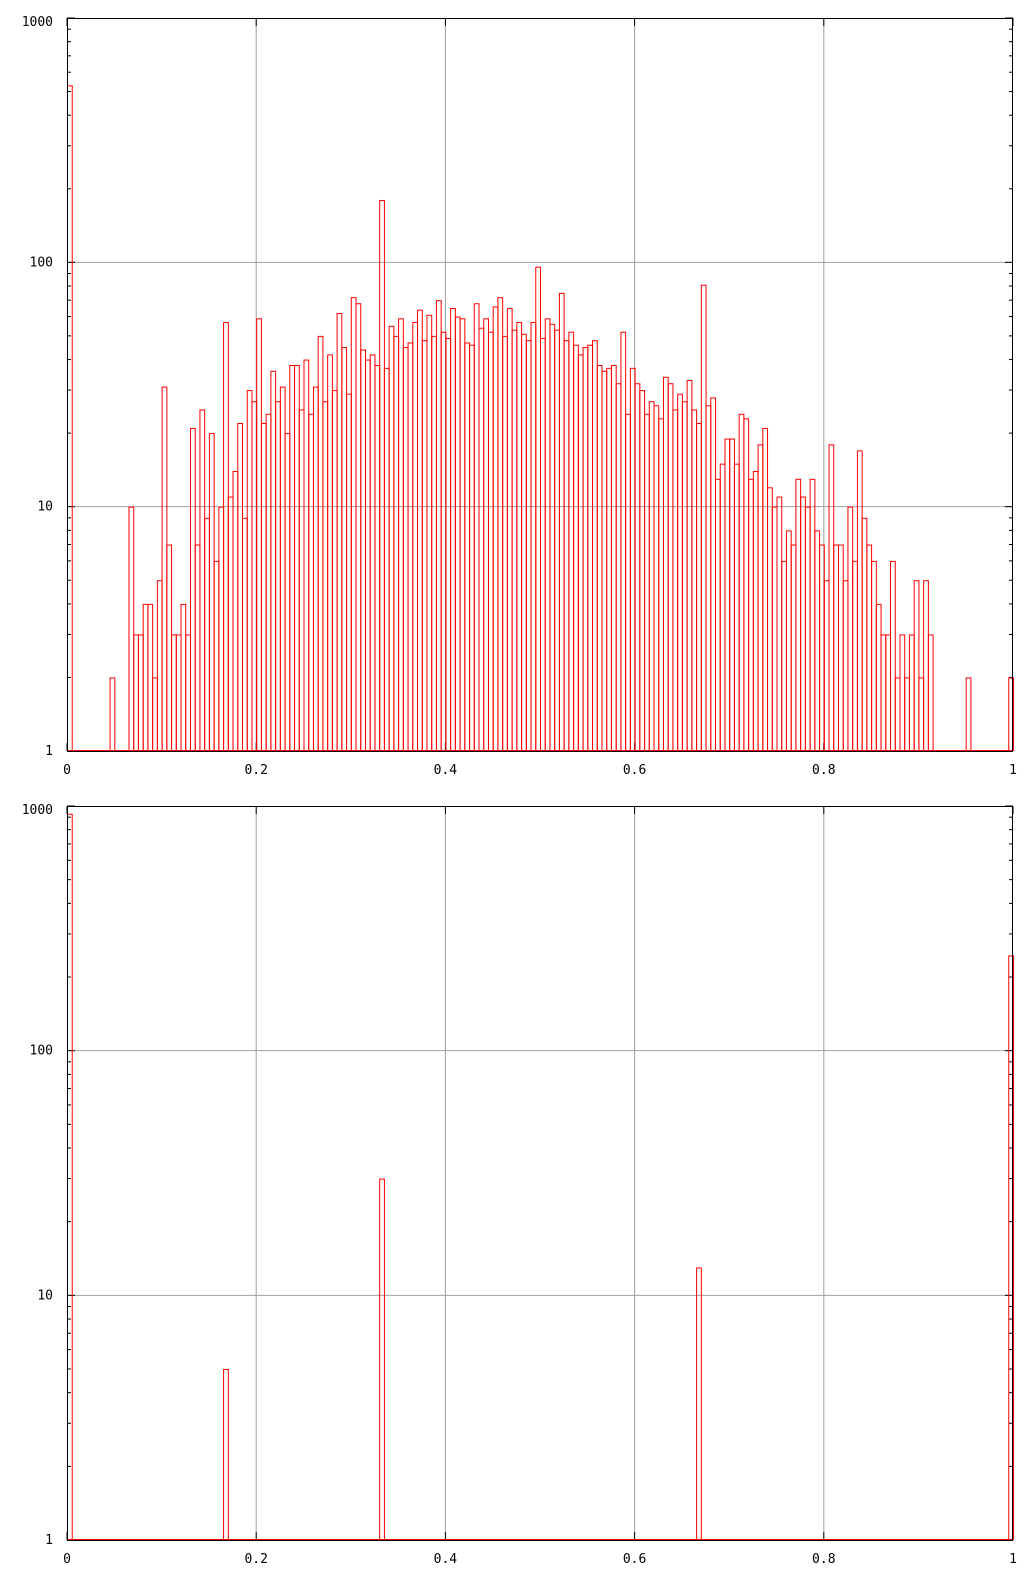 This screenshot has width=1026, height=1581. I want to click on y-tick-label: 1000, so click(37, 810).